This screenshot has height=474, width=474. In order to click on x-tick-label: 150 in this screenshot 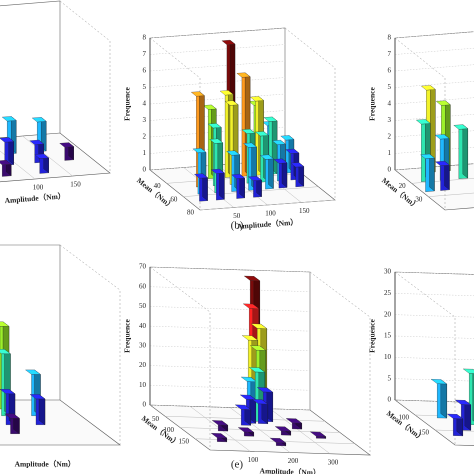, I will do `click(304, 211)`.